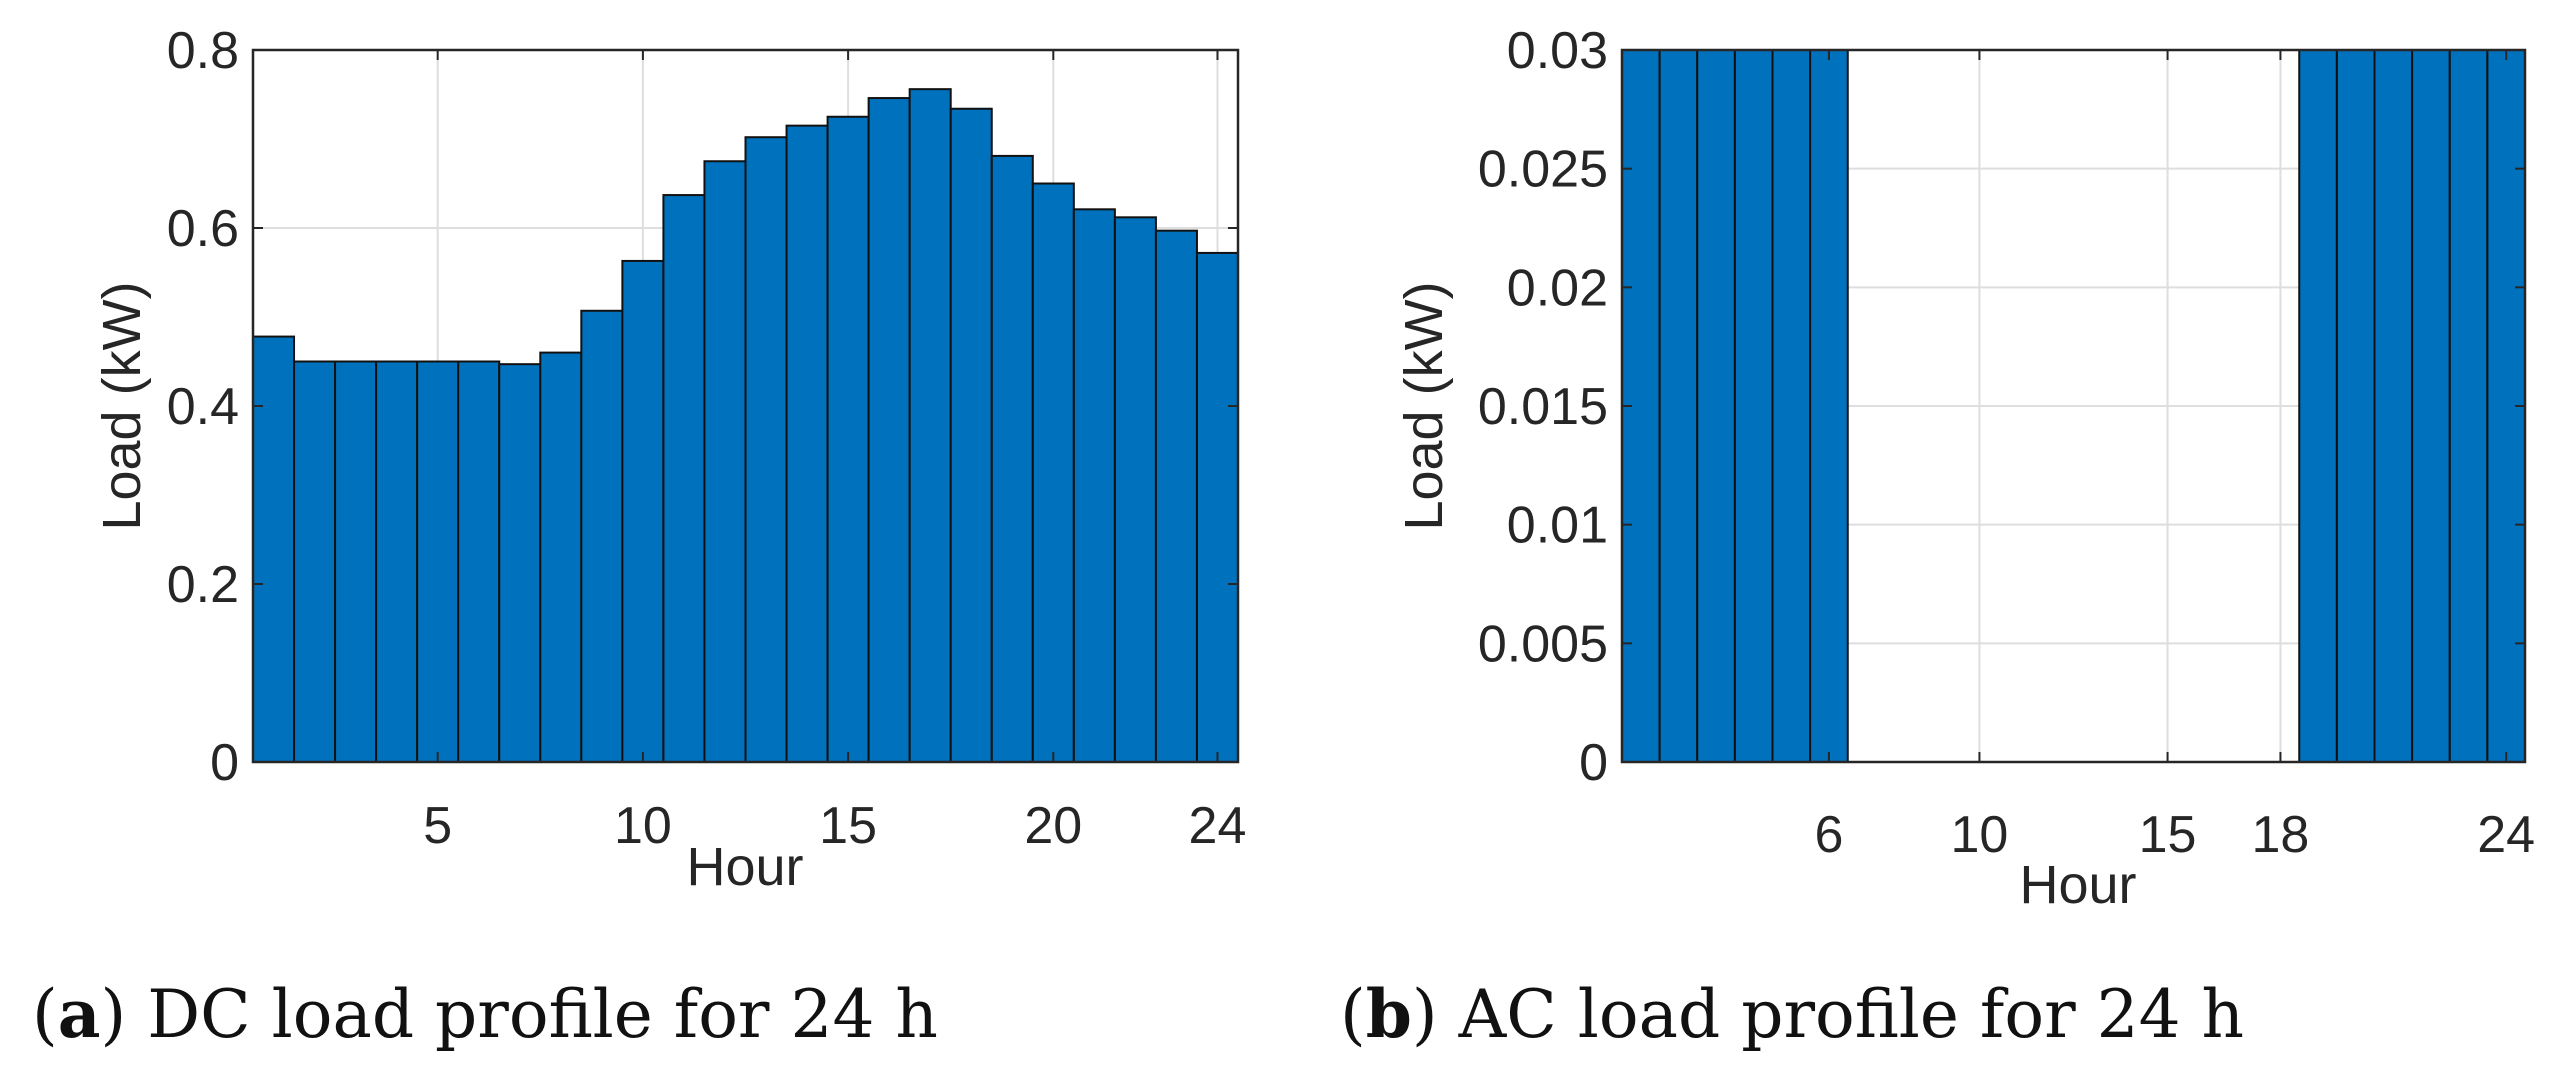 The image size is (2560, 1079). Describe the element at coordinates (1388, 1014) in the screenshot. I see `caption-b-letter: b` at that location.